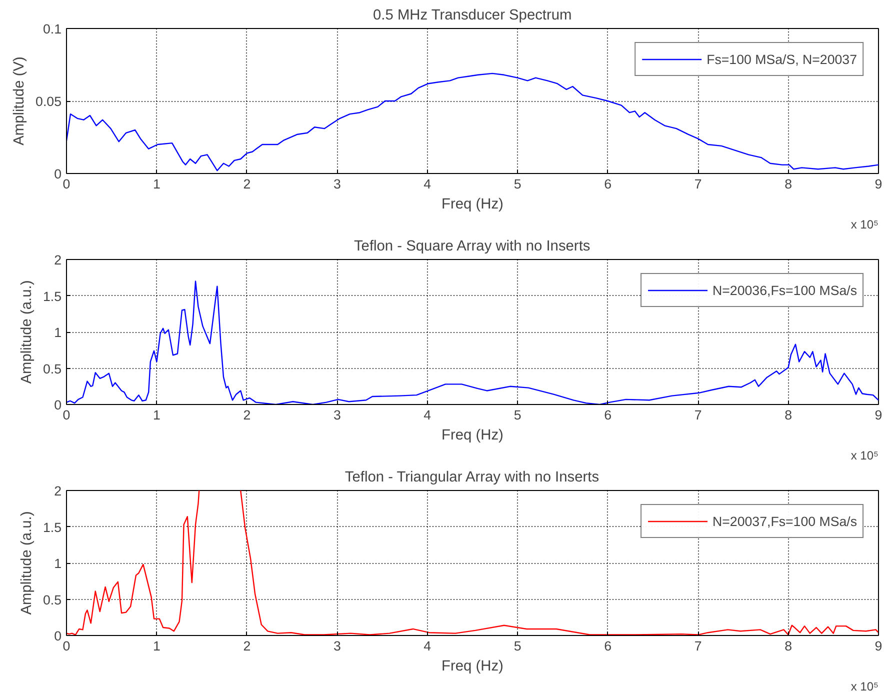 The width and height of the screenshot is (886, 694). What do you see at coordinates (472, 16) in the screenshot?
I see `chart-title: 0.5 MHz Transducer Spectrum` at bounding box center [472, 16].